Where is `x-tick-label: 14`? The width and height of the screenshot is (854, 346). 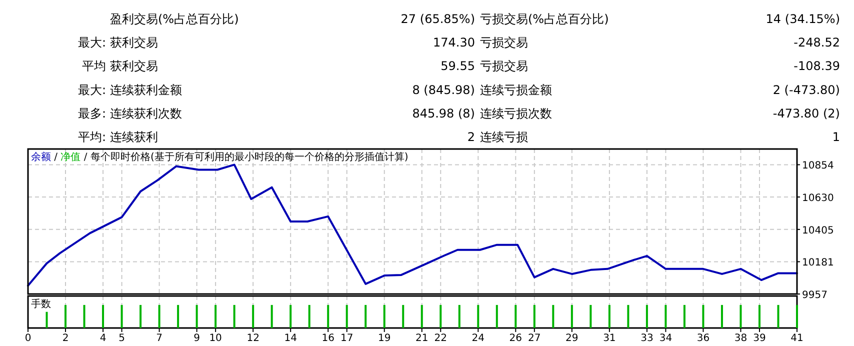
x-tick-label: 14 is located at coordinates (290, 338).